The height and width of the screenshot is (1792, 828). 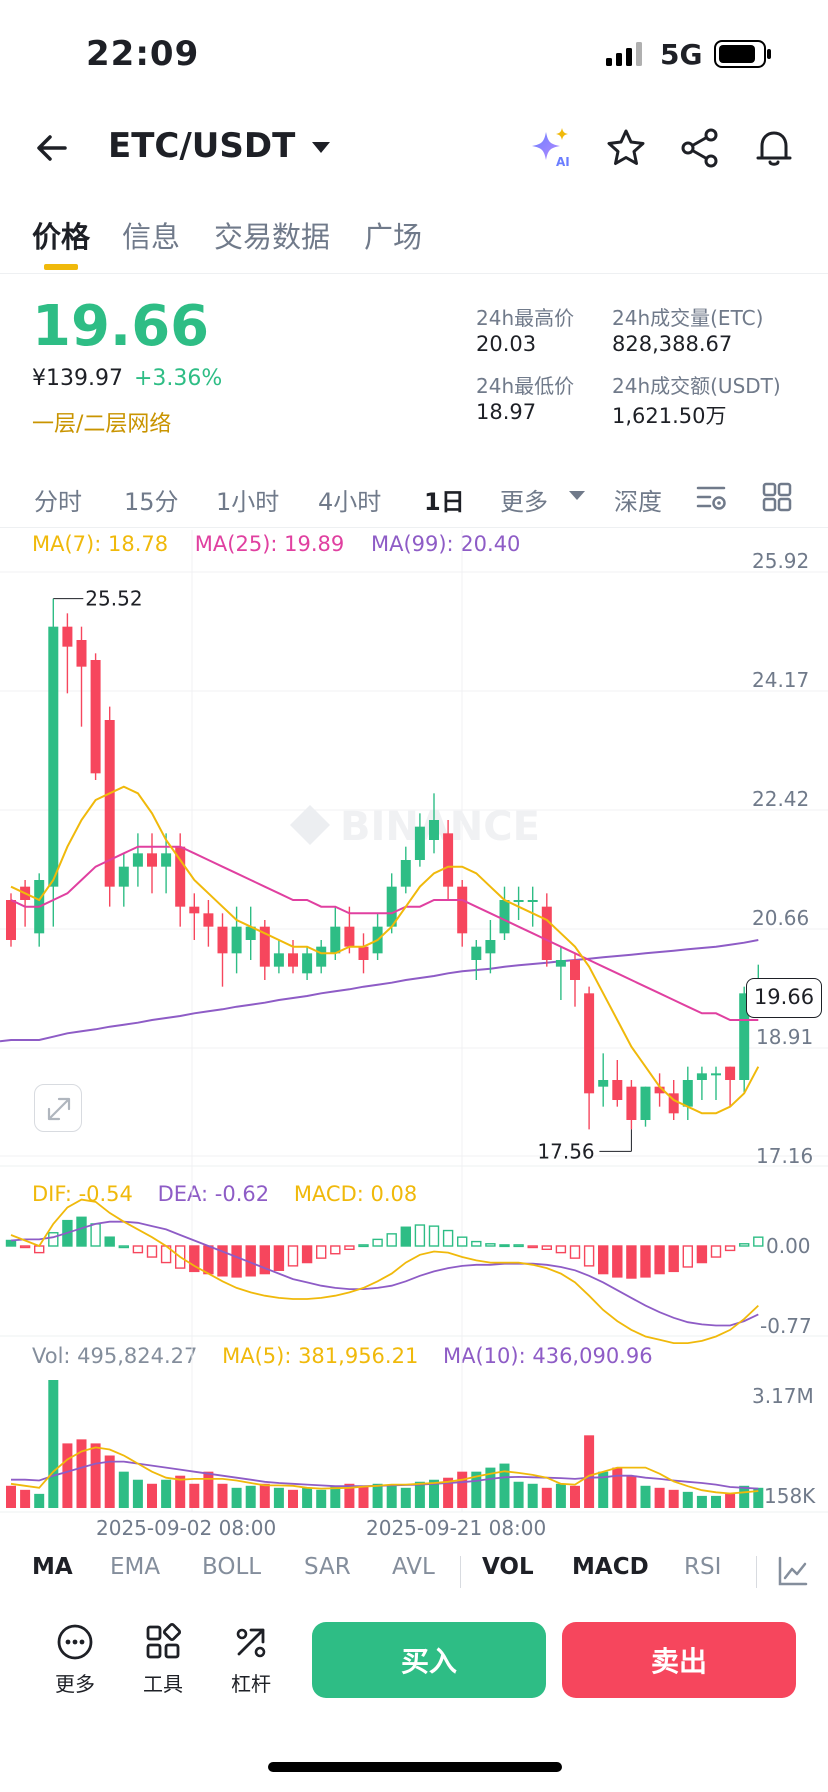 What do you see at coordinates (711, 497) in the screenshot?
I see `chart-settings-icon` at bounding box center [711, 497].